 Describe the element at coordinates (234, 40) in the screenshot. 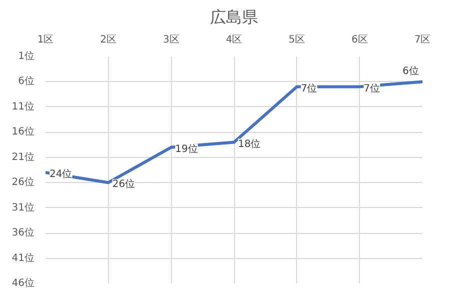

I see `x-tick-label: 4区` at that location.